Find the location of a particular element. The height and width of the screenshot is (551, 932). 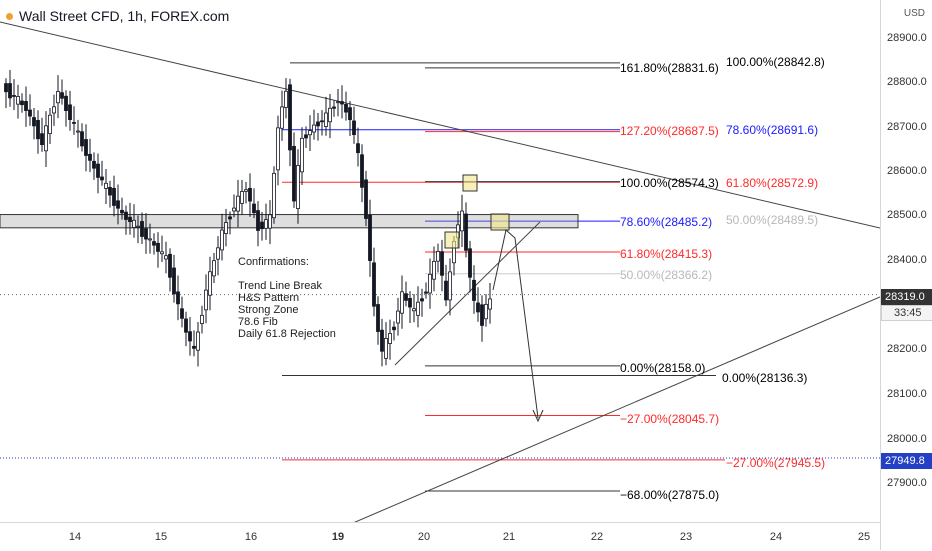

fib-label: 161.80%(28831.6) is located at coordinates (669, 68).